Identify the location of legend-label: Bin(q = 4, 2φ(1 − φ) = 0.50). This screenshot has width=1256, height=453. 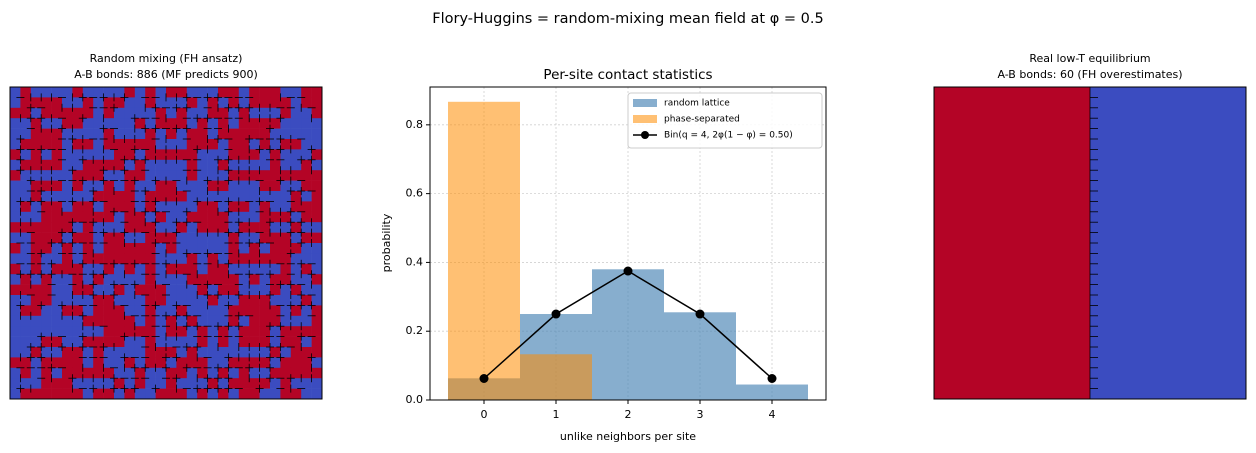
(728, 136).